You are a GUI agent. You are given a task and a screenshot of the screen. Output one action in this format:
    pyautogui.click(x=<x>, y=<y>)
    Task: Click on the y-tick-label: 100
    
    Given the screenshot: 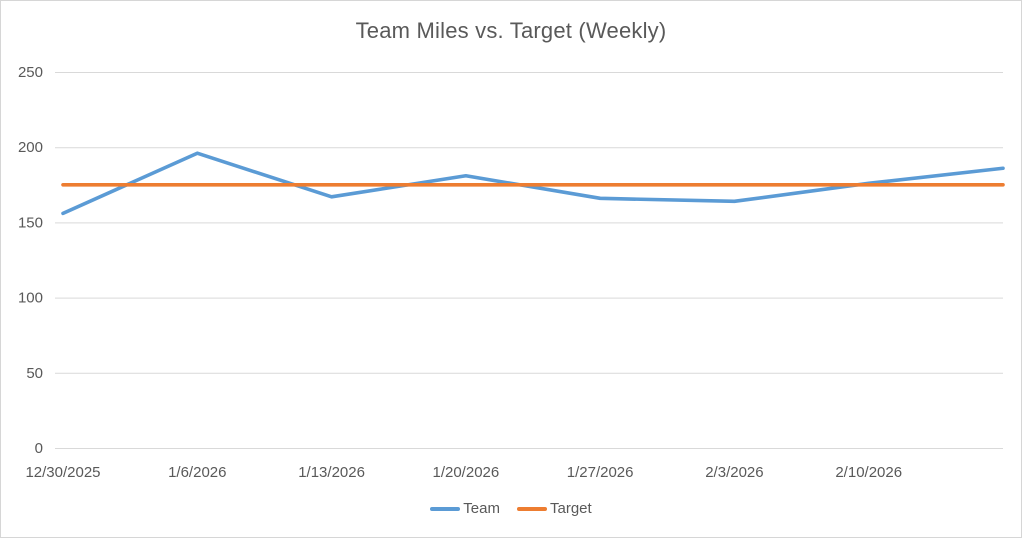 What is the action you would take?
    pyautogui.click(x=30, y=298)
    